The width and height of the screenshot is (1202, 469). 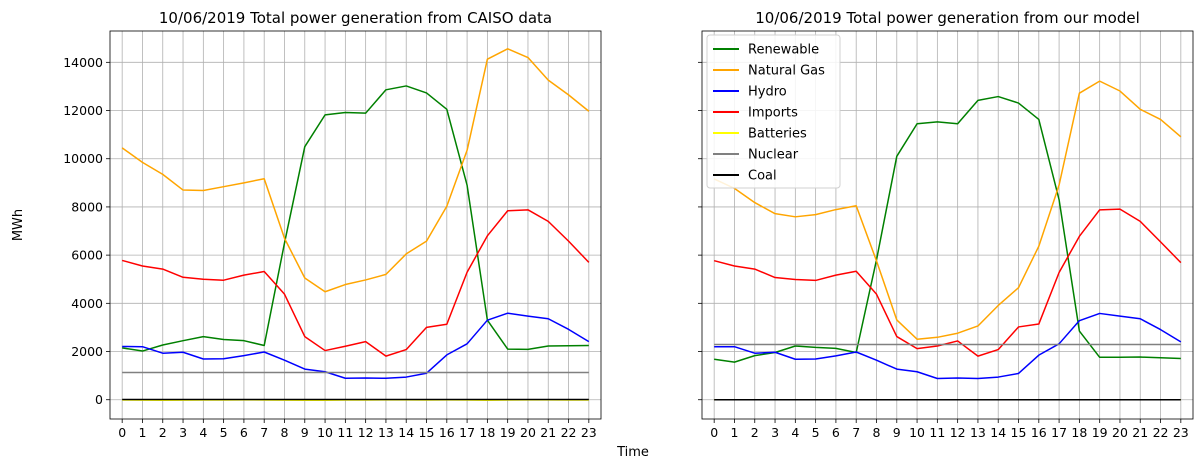 What do you see at coordinates (762, 176) in the screenshot?
I see `legend-entry: Coal` at bounding box center [762, 176].